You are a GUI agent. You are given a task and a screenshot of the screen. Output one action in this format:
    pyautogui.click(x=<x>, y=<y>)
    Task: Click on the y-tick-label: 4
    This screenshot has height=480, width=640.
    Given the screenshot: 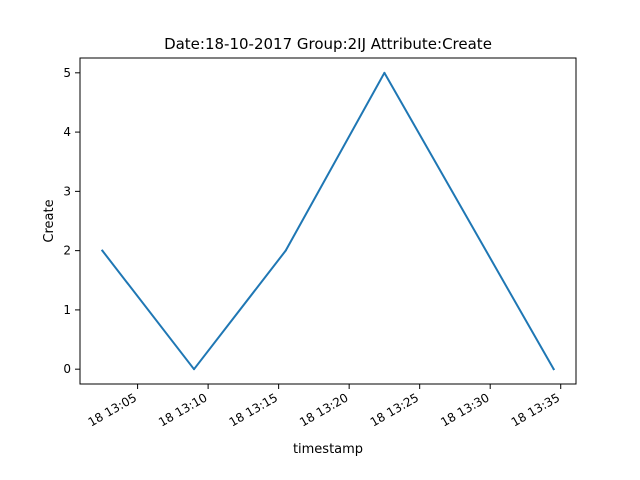 What is the action you would take?
    pyautogui.click(x=67, y=132)
    